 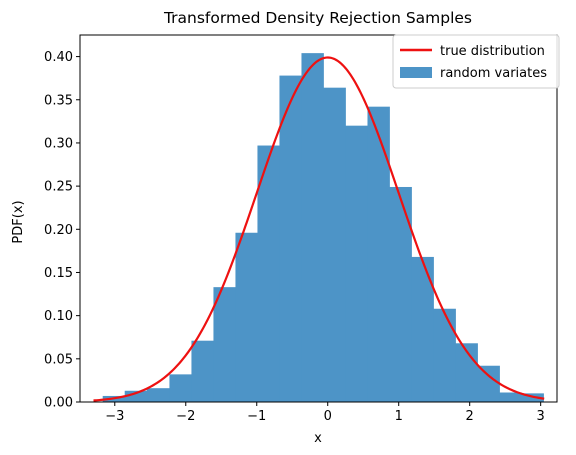 I want to click on x-tick-label: 1, so click(x=399, y=416).